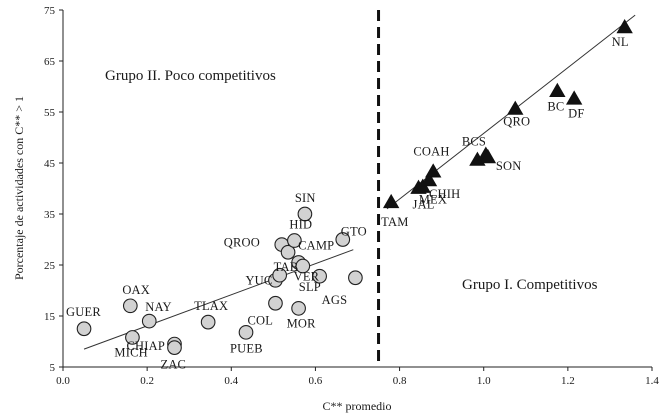  What do you see at coordinates (298, 308) in the screenshot?
I see `data-point-mor` at bounding box center [298, 308].